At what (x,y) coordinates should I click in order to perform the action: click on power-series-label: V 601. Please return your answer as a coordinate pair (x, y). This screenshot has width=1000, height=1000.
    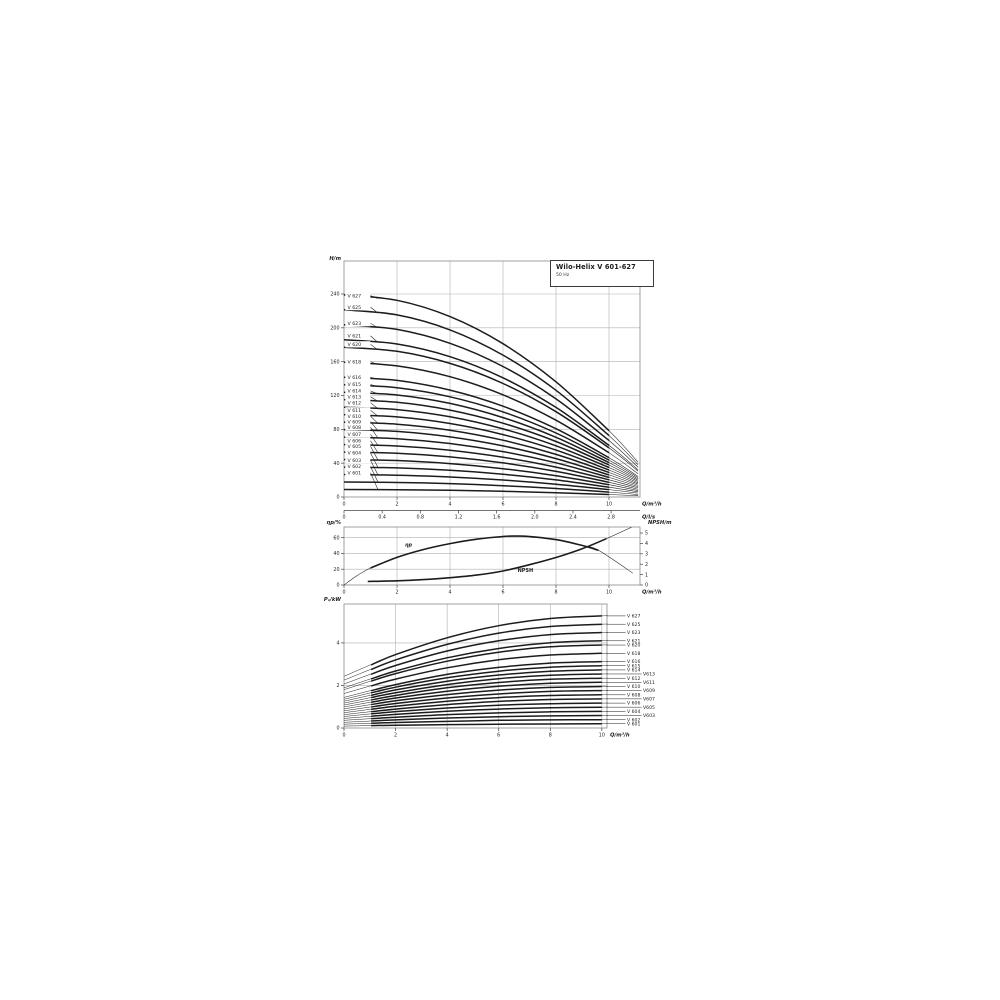
    Looking at the image, I should click on (633, 724).